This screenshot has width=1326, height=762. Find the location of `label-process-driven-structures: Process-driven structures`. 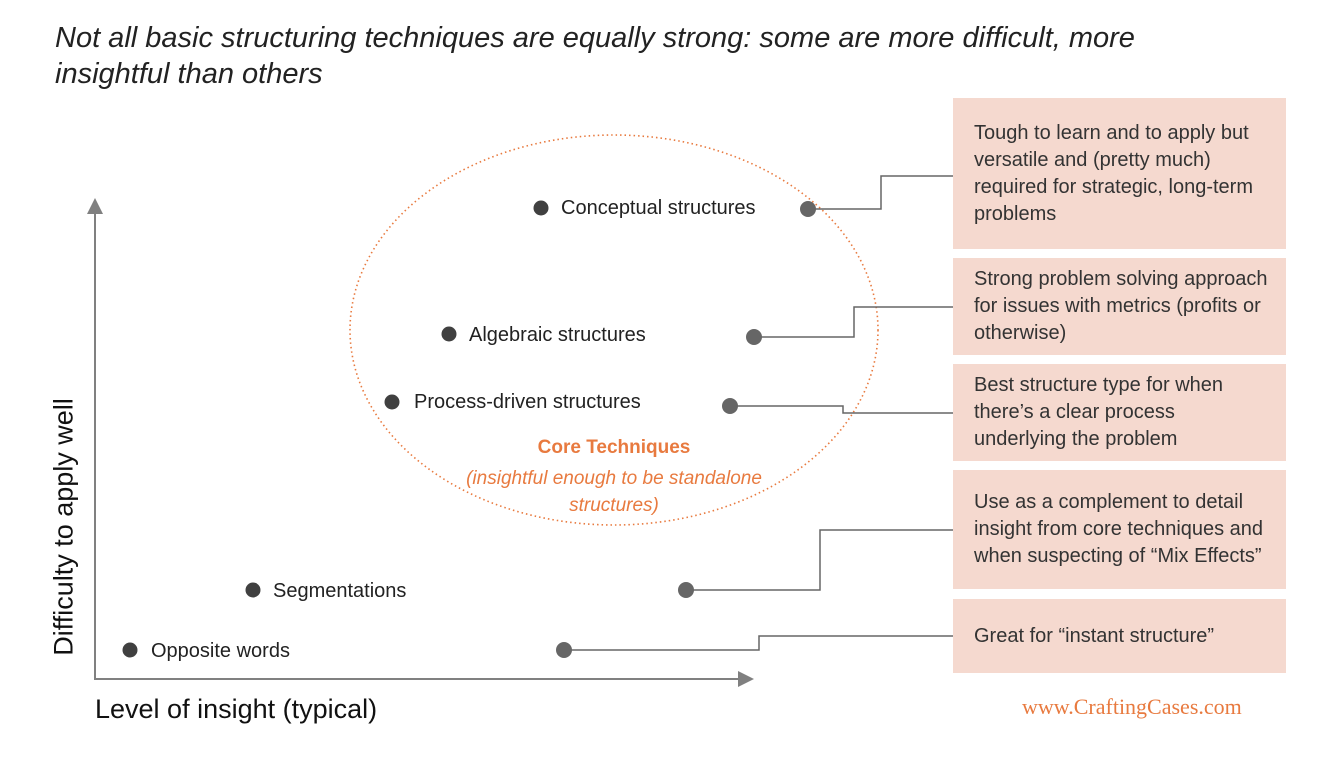

label-process-driven-structures: Process-driven structures is located at coordinates (527, 402).